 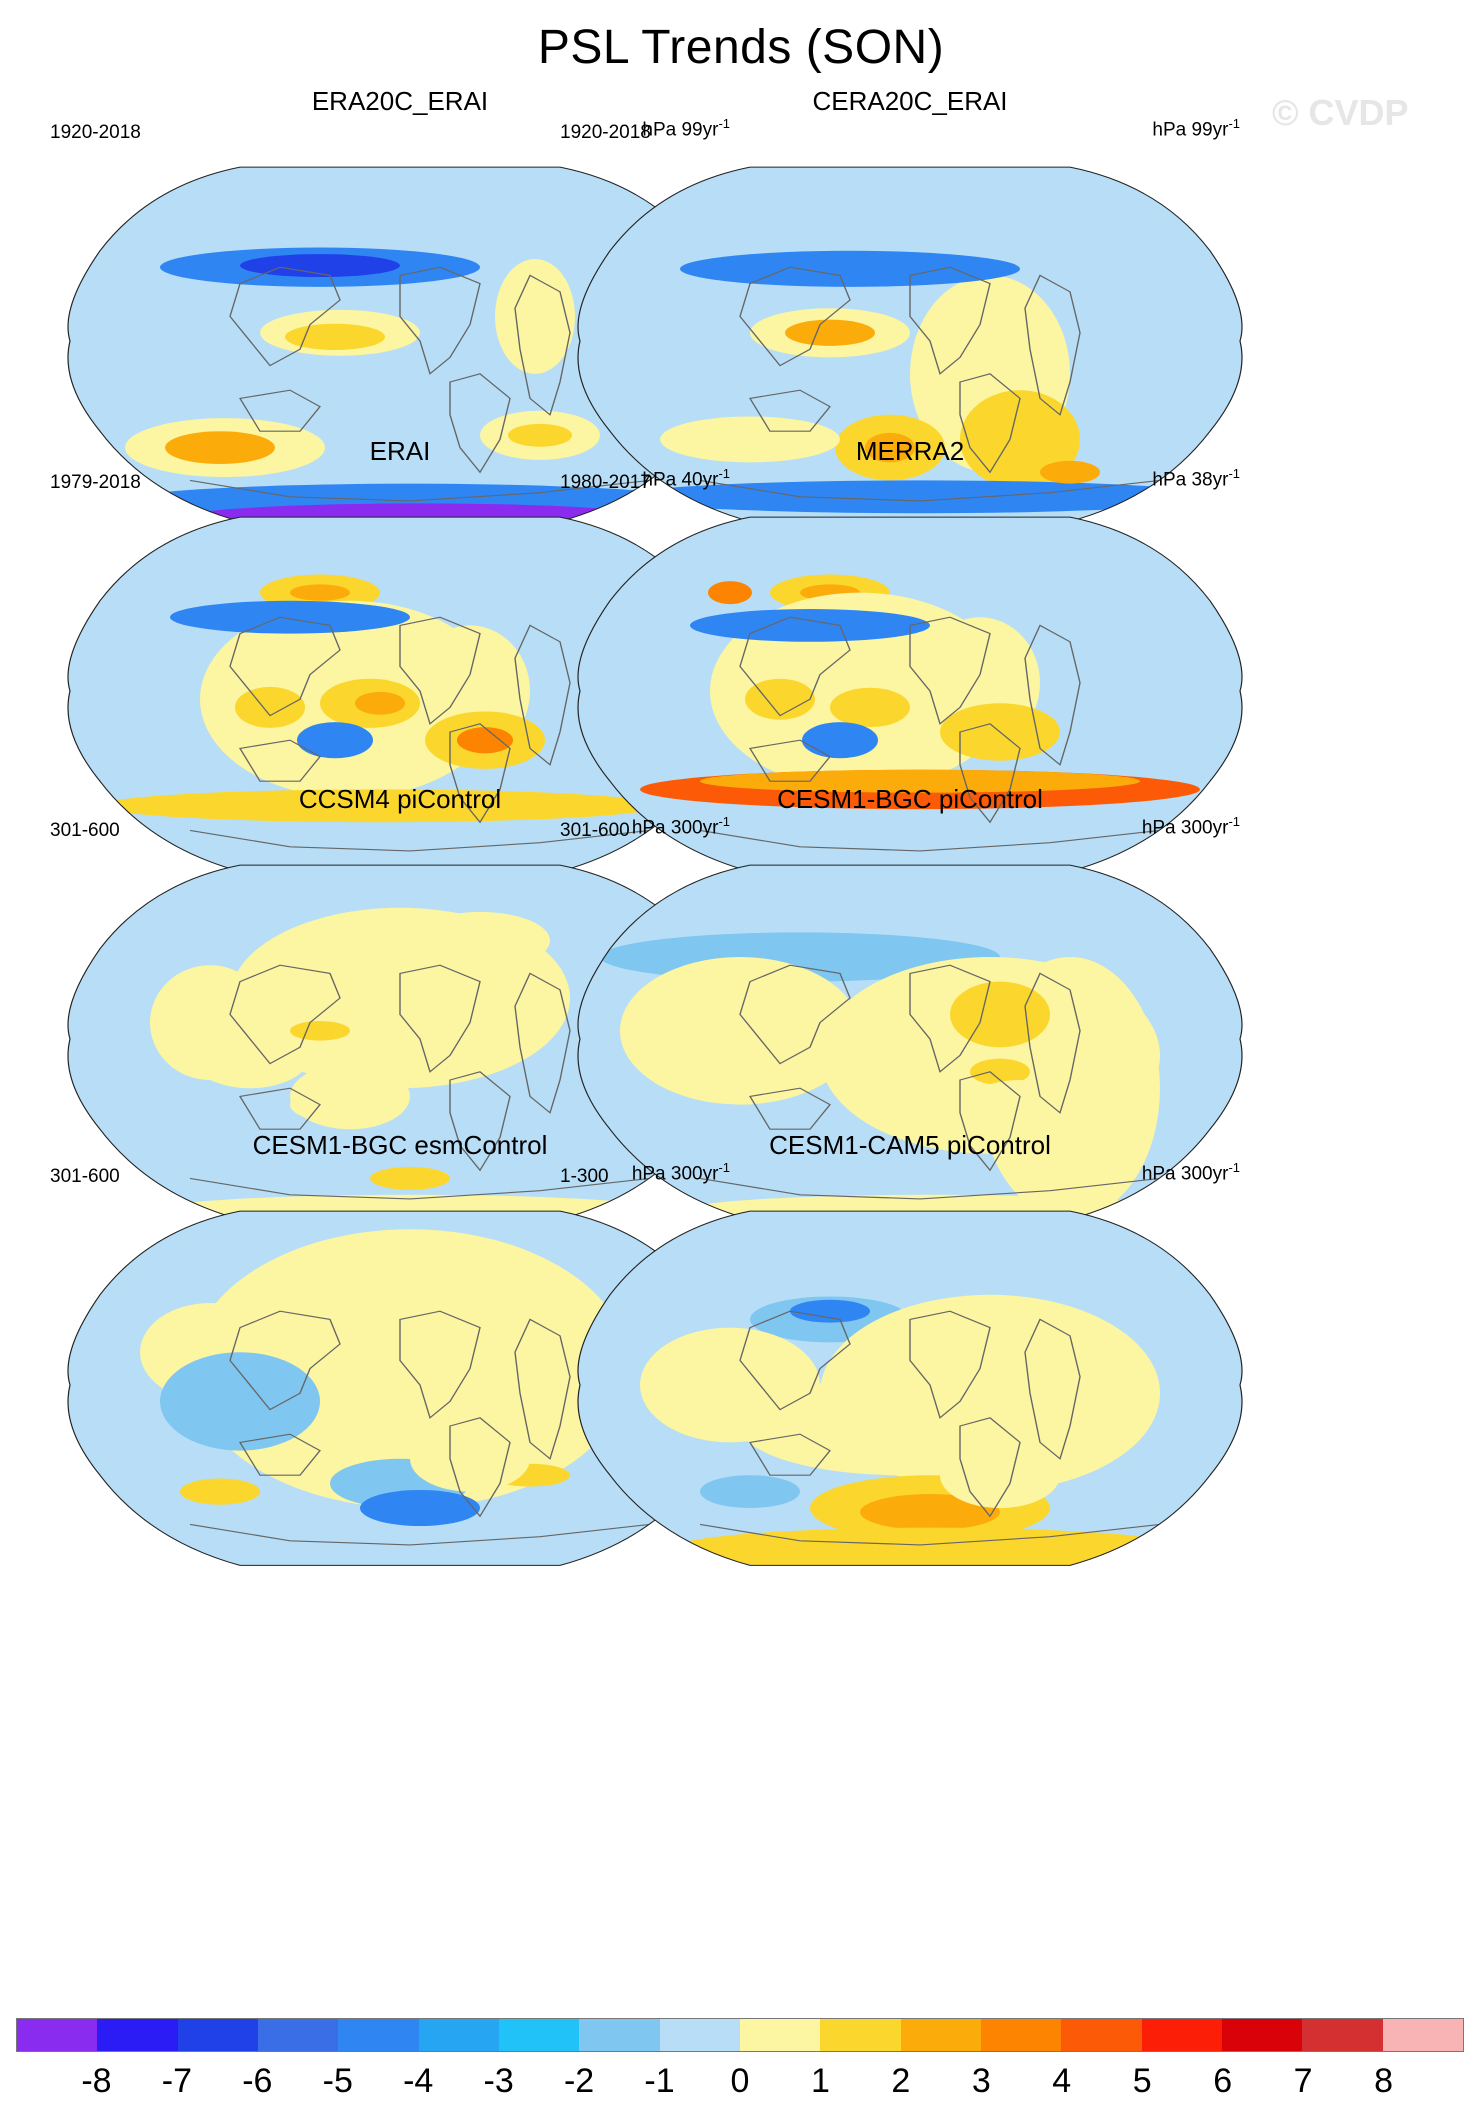 I want to click on colorbar-tick-label: 5, so click(x=1142, y=2081).